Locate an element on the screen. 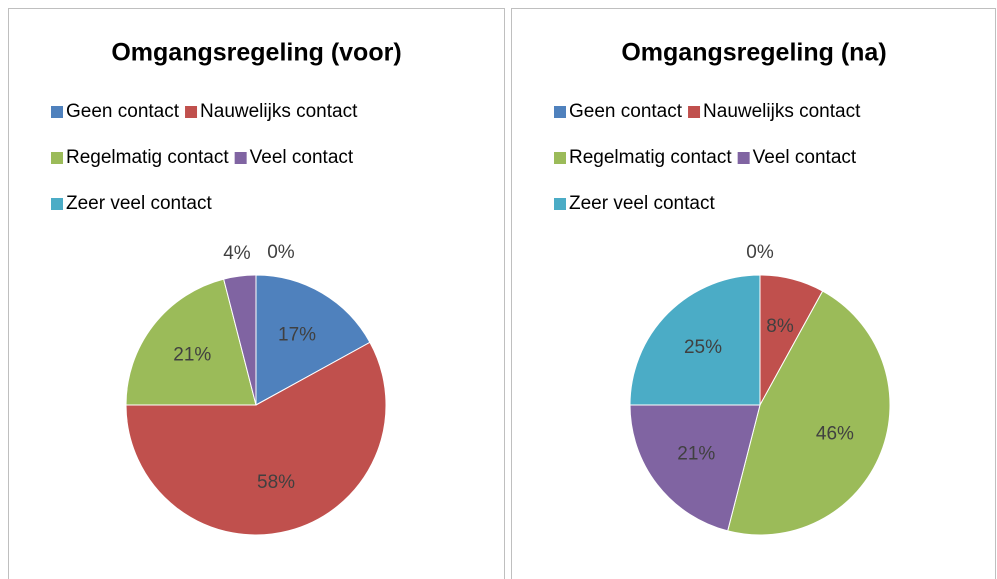 Image resolution: width=997 pixels, height=579 pixels. chart-title: Omgangsregeling (voor) is located at coordinates (256, 53).